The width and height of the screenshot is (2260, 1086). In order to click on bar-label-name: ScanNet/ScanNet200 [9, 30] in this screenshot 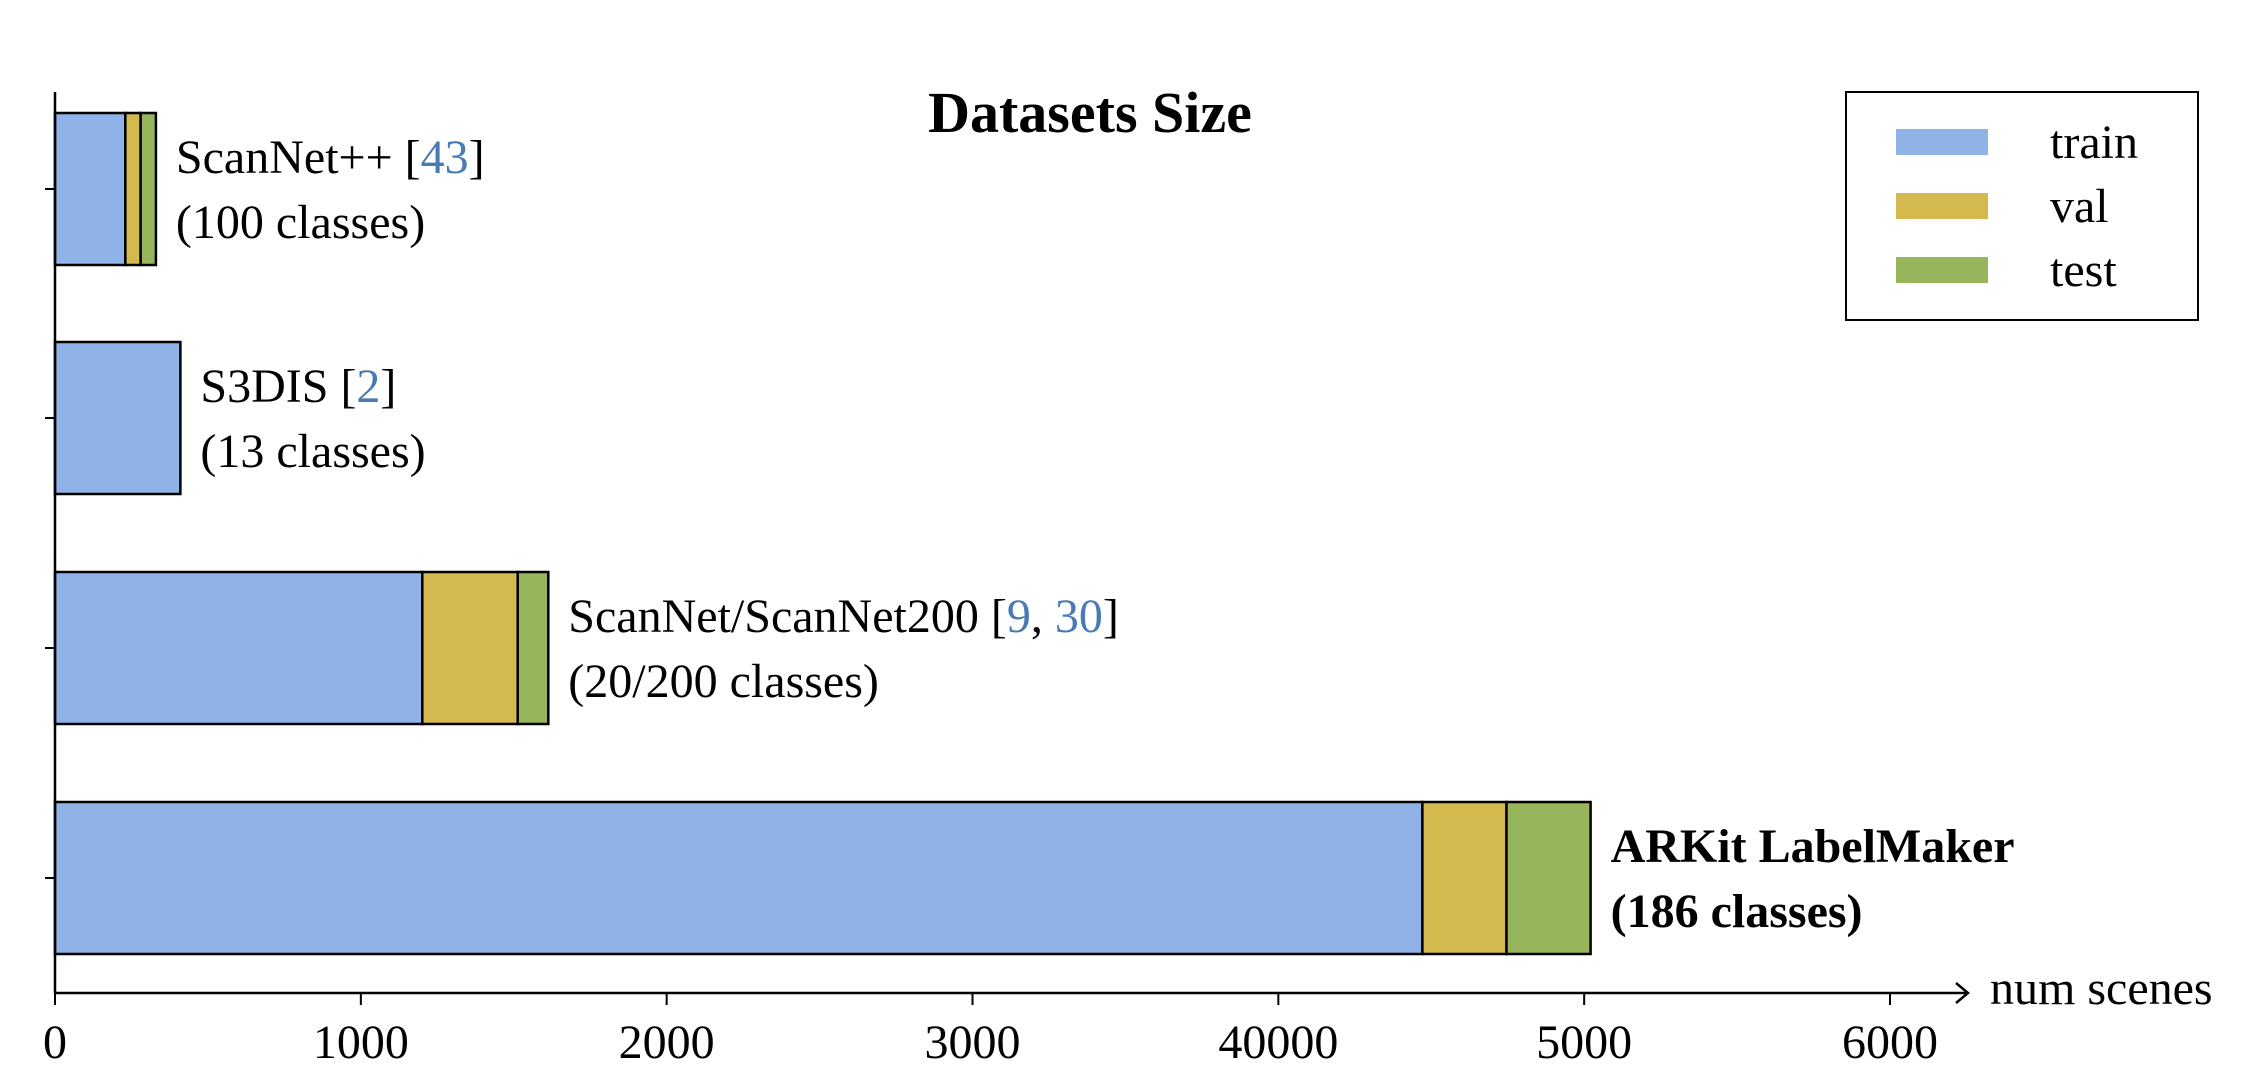, I will do `click(843, 616)`.